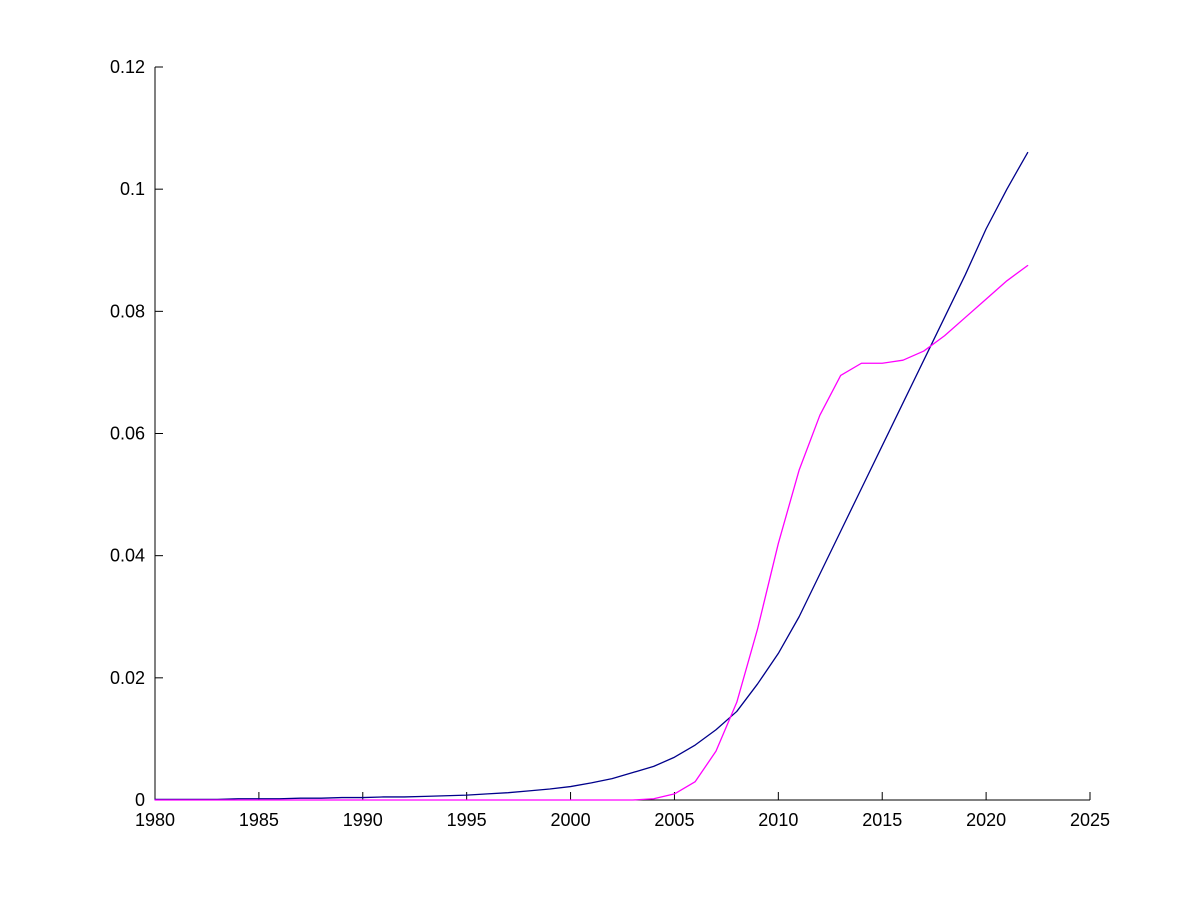 This screenshot has height=900, width=1200. What do you see at coordinates (986, 820) in the screenshot?
I see `x-tick-label: 2020` at bounding box center [986, 820].